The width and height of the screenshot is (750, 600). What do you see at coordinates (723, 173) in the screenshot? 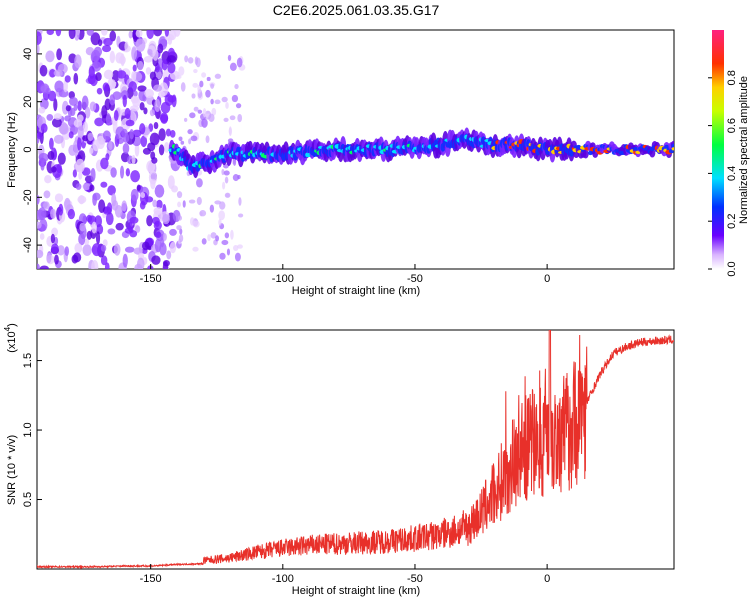
I see `colorbar-ticks: 0.0 0.2 0.4 0.6 0.8` at bounding box center [723, 173].